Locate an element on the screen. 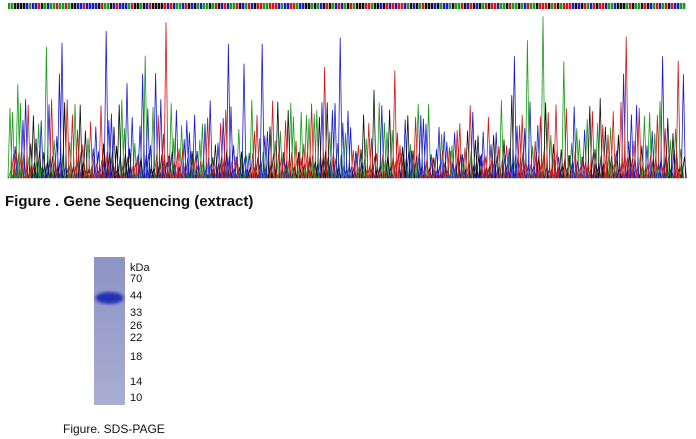 Image resolution: width=696 pixels, height=439 pixels. figure-caption: Figure. SDS-PAGE is located at coordinates (114, 429).